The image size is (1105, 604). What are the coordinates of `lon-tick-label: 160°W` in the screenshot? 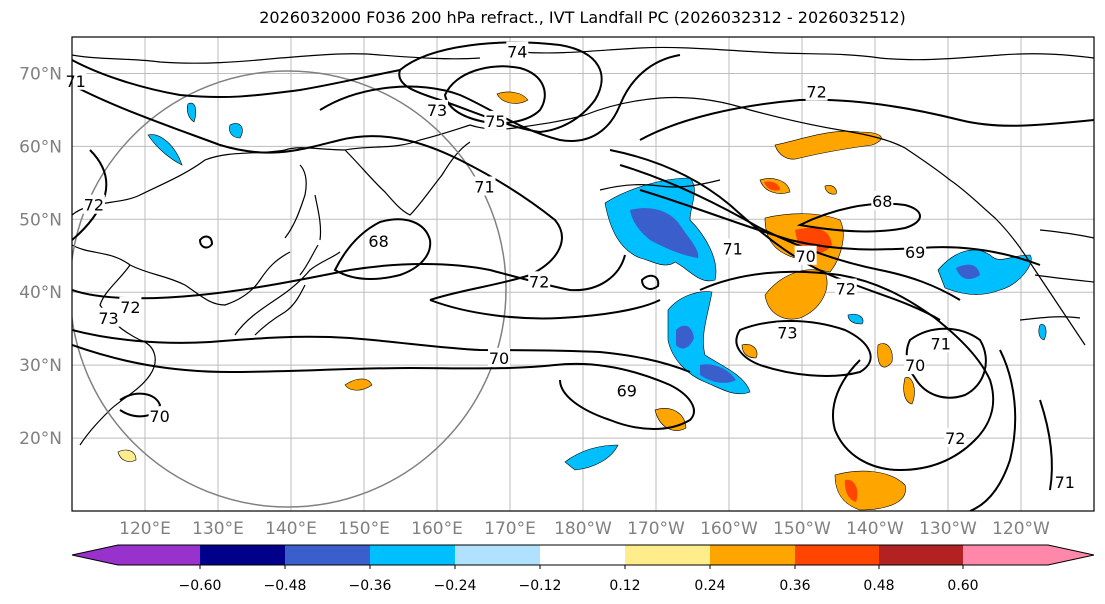 It's located at (729, 529).